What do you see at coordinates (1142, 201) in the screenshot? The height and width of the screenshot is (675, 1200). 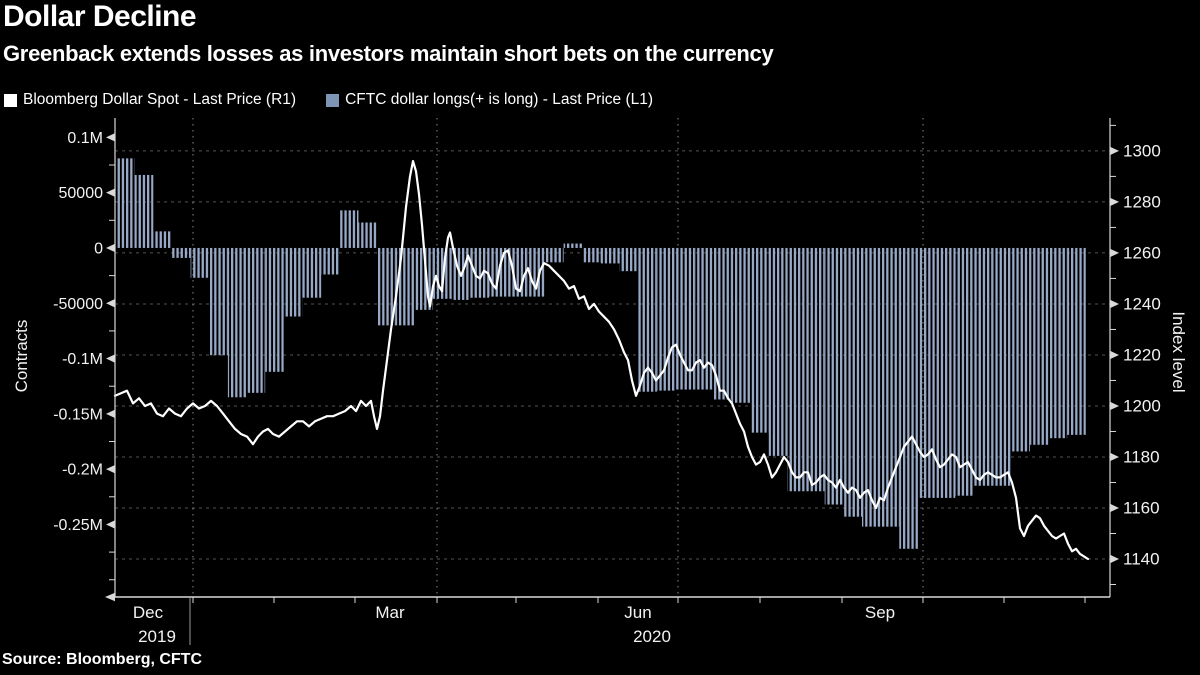 I see `right-axis-tick-label: 1280` at bounding box center [1142, 201].